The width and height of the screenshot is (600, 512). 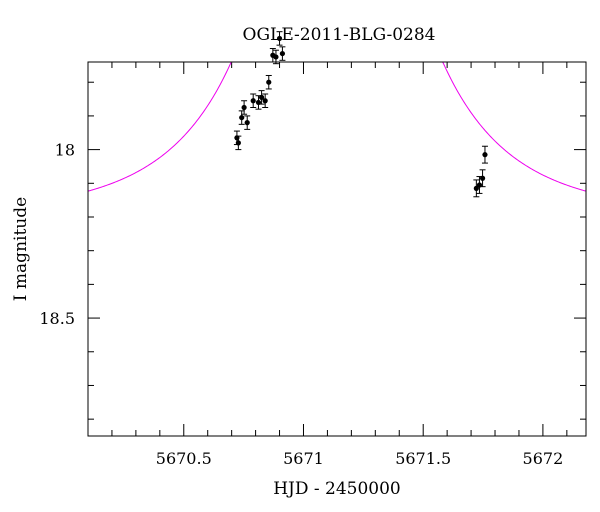 I want to click on y-tick-label: 18.5, so click(x=57, y=318).